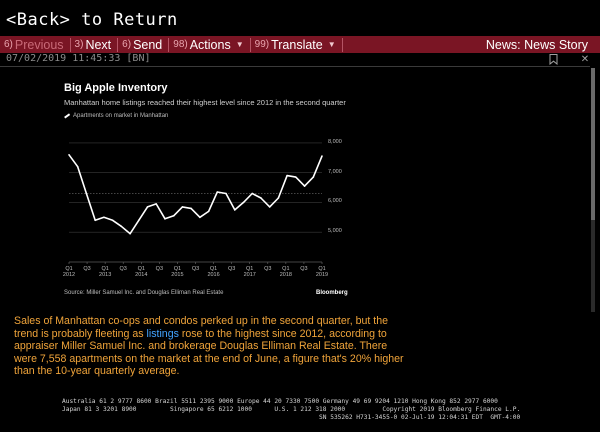  Describe the element at coordinates (585, 59) in the screenshot. I see `close-icon: ✕` at that location.